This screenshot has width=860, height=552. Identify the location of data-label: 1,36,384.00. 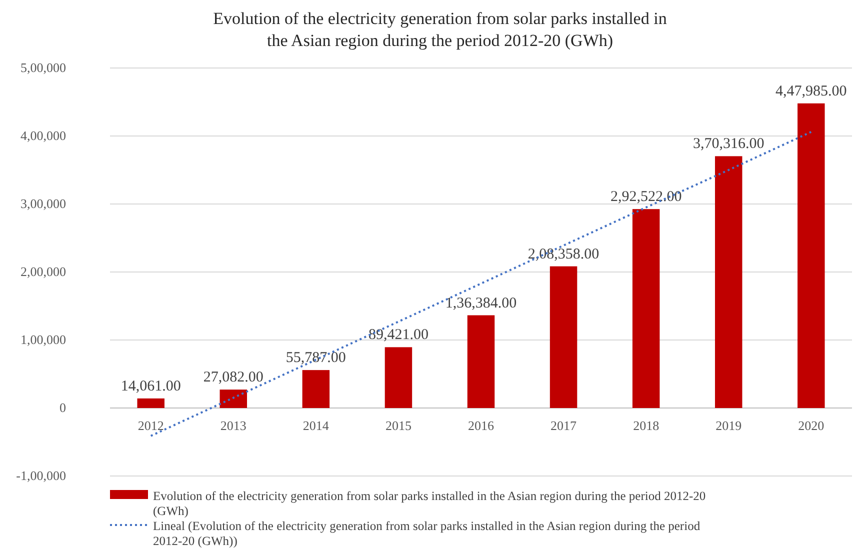
(481, 303).